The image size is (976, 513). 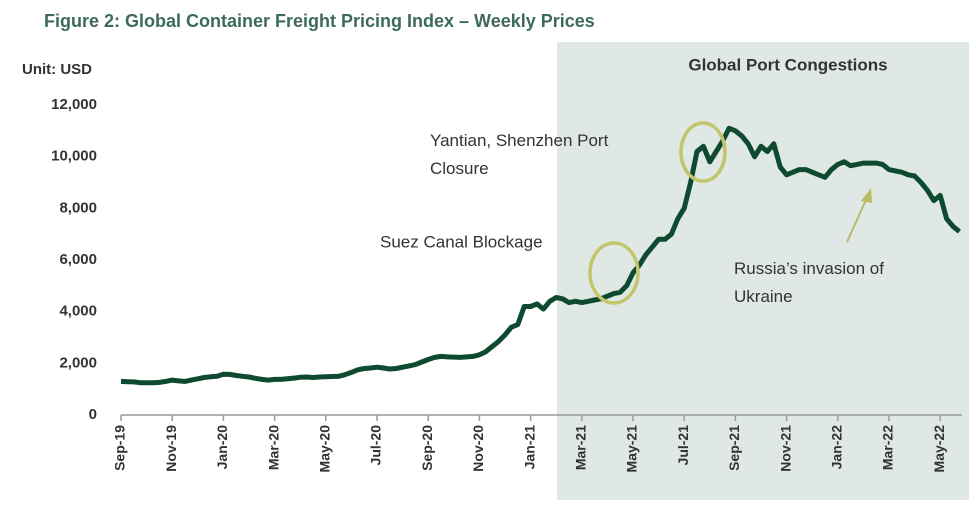 I want to click on shade-label: Global Port Congestions, so click(x=787, y=64).